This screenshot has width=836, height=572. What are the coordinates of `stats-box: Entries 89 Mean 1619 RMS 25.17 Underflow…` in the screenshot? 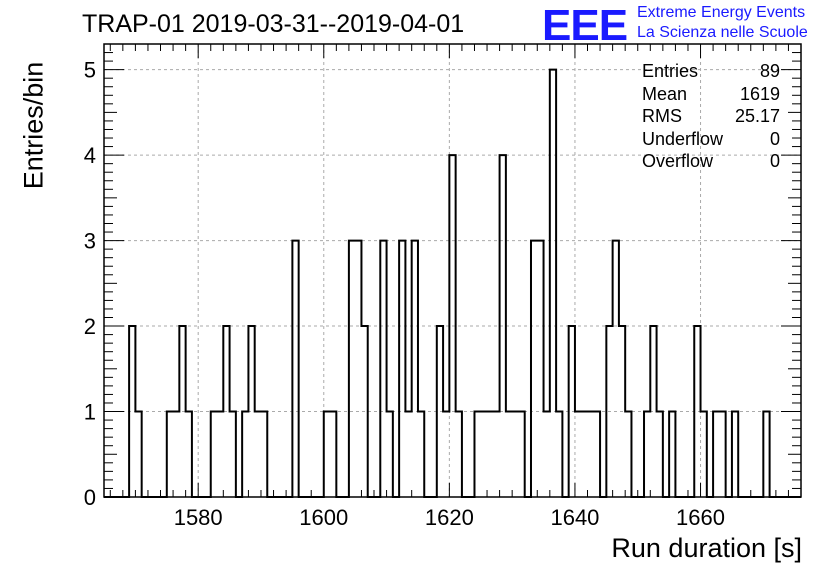 It's located at (711, 116).